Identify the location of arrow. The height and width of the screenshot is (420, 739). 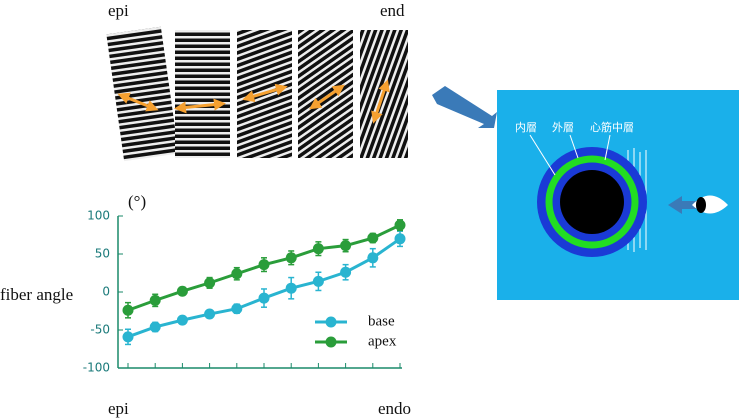
(464, 107).